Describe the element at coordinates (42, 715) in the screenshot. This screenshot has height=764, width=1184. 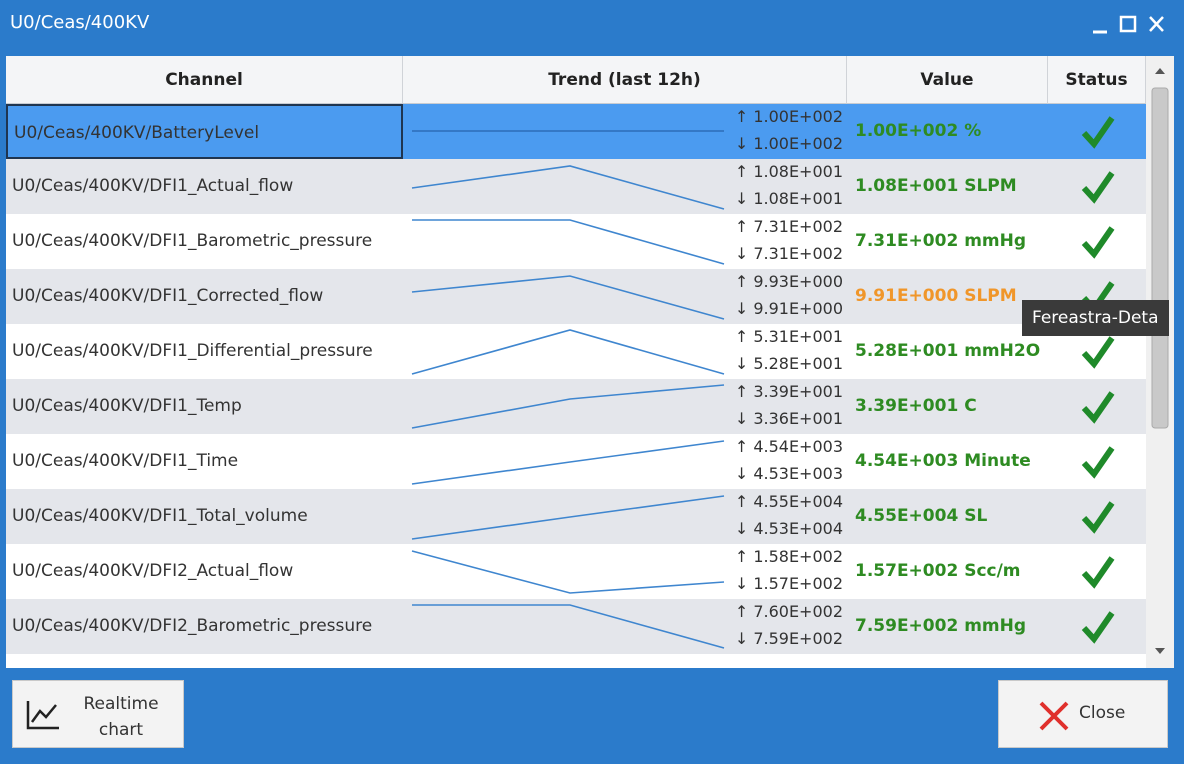
I see `chart-icon` at that location.